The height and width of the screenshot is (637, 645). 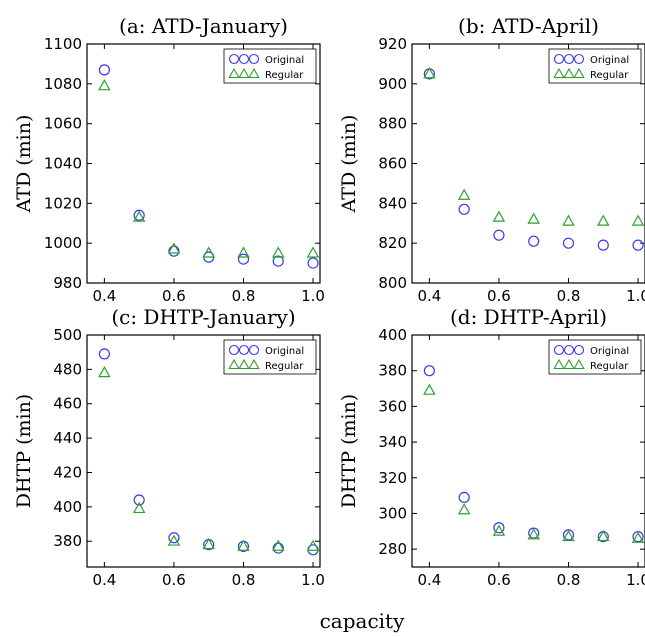 I want to click on y-tick-label: 420, so click(x=67, y=472).